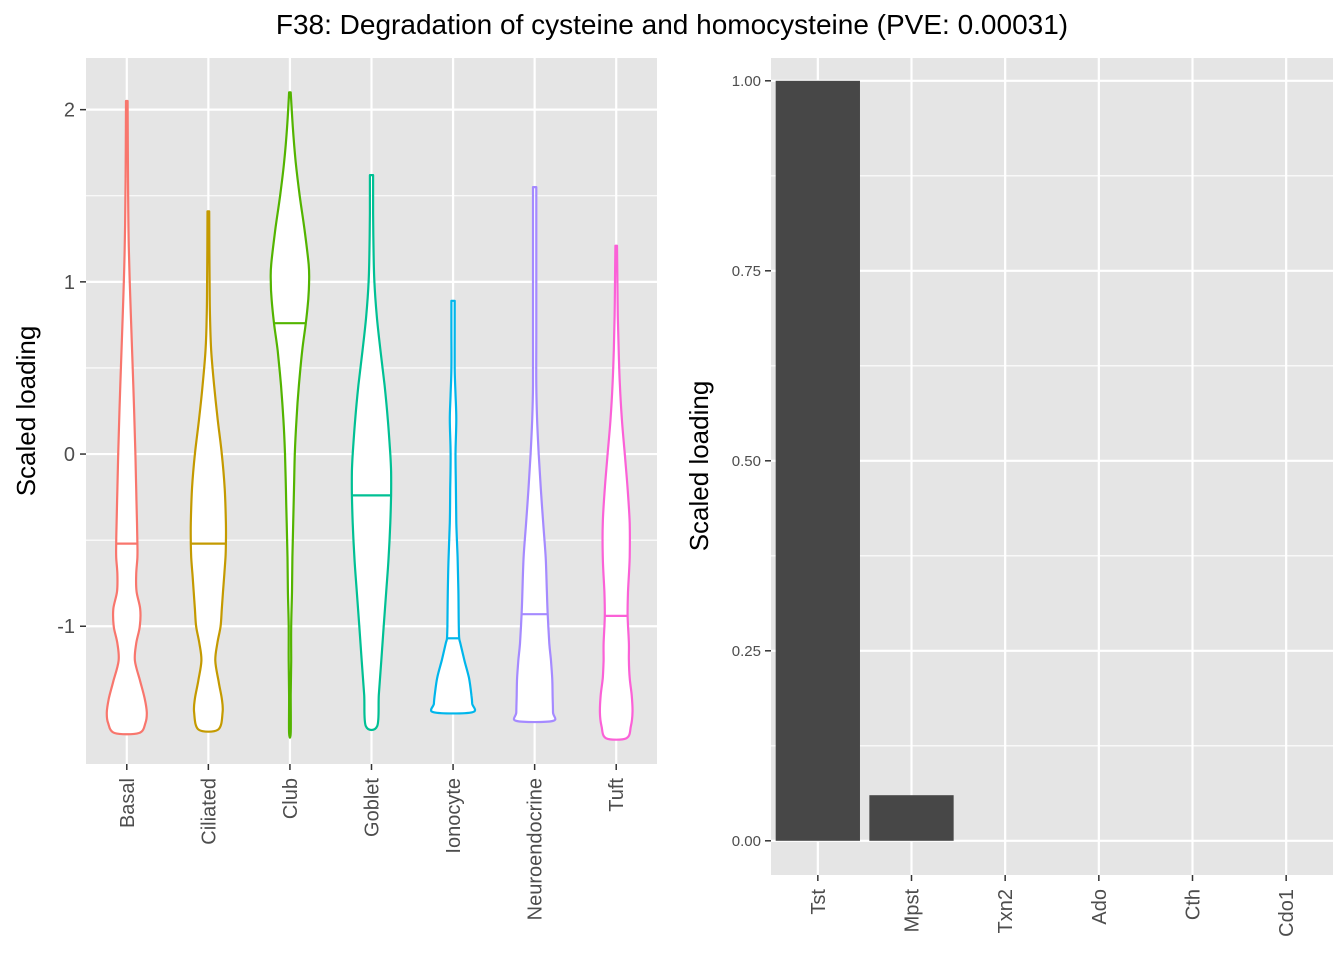 The height and width of the screenshot is (960, 1344). What do you see at coordinates (1194, 904) in the screenshot?
I see `bar-x-tick-label: Cth` at bounding box center [1194, 904].